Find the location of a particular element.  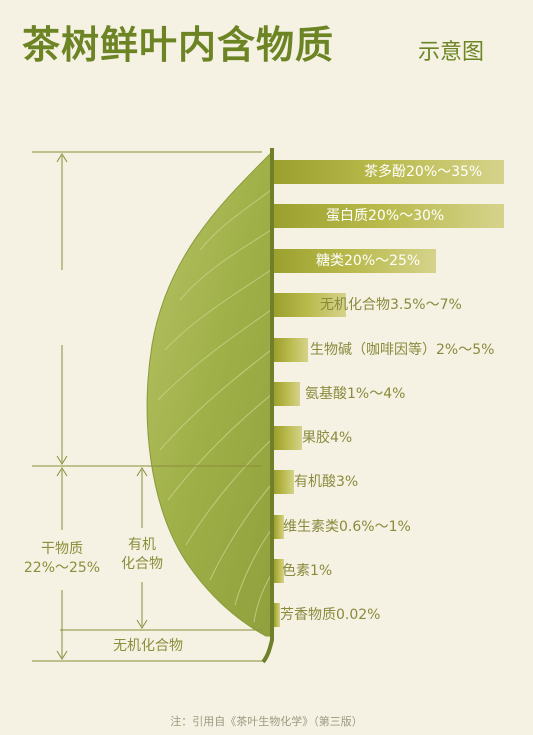

component-label: 氨基酸1%～4% is located at coordinates (355, 394).